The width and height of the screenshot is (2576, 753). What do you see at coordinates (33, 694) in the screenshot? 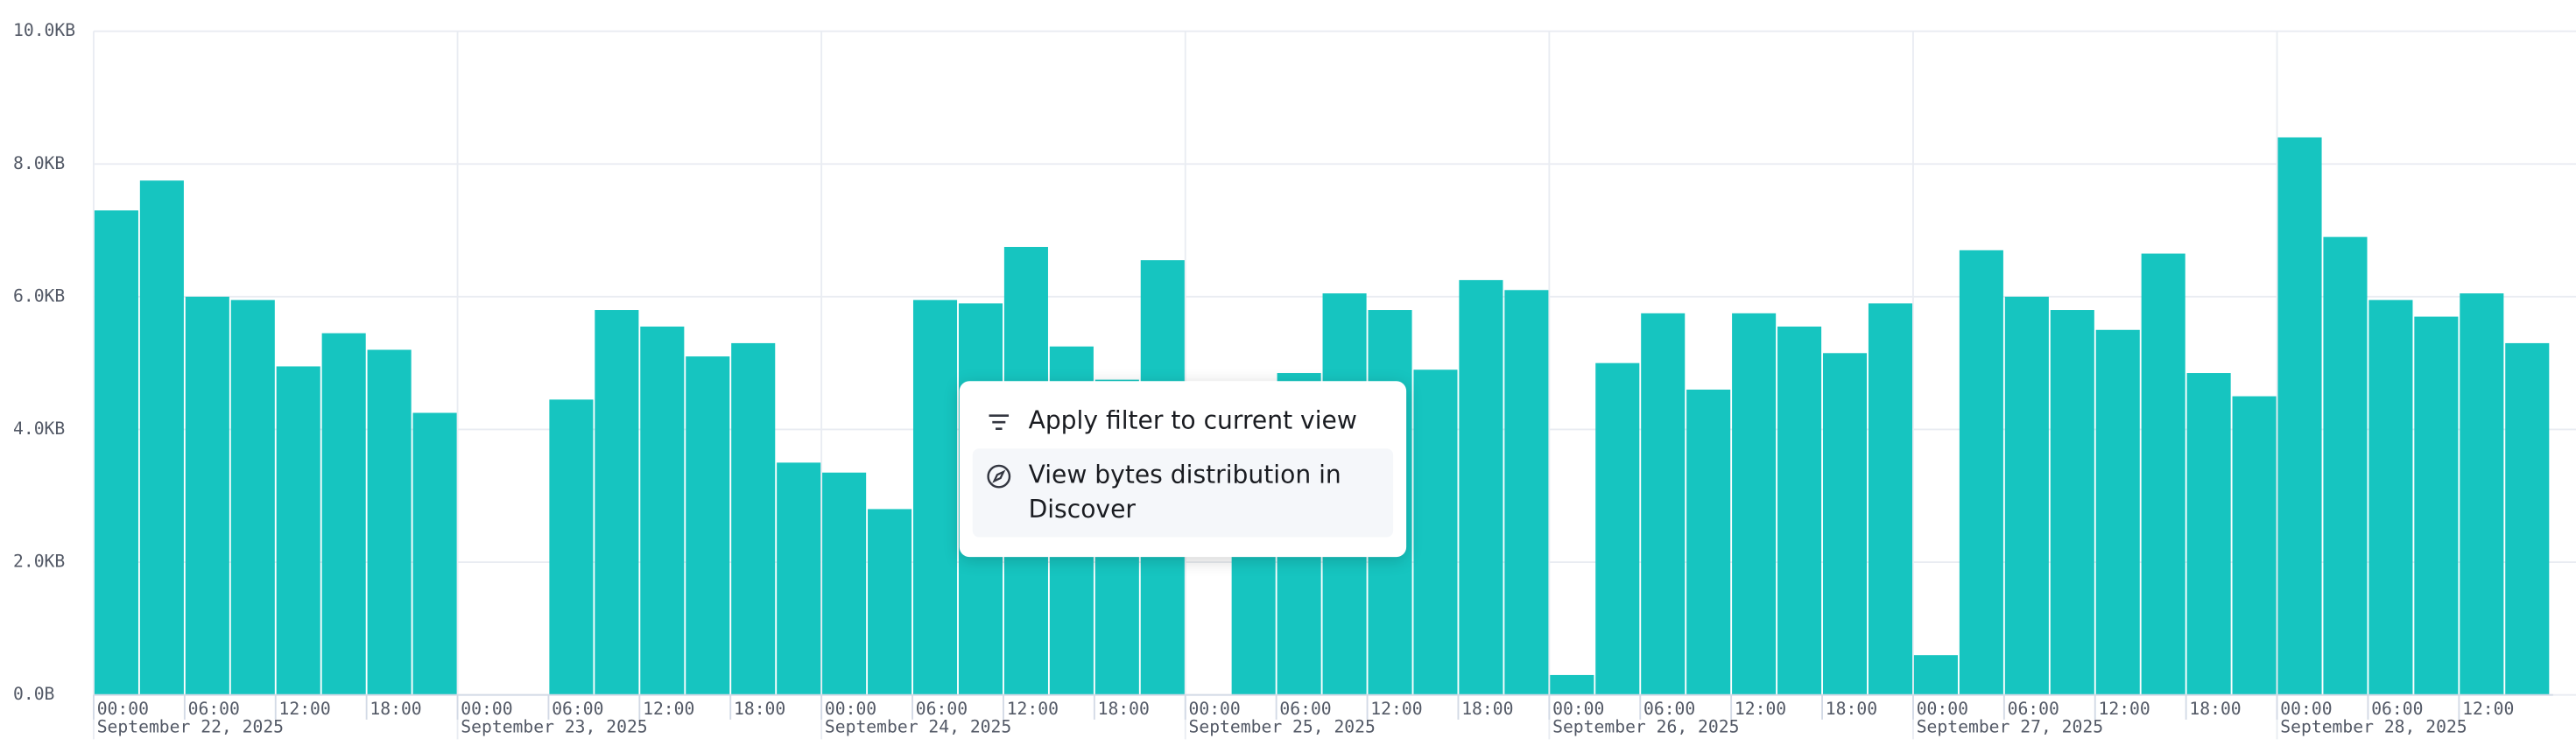
I see `y-tick-label: 0.0B` at bounding box center [33, 694].